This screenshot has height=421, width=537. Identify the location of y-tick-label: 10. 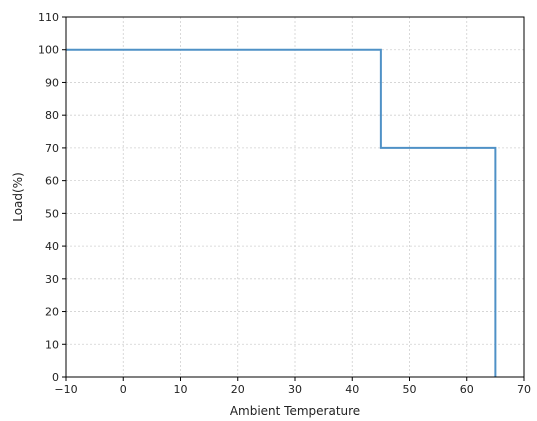
(52, 344).